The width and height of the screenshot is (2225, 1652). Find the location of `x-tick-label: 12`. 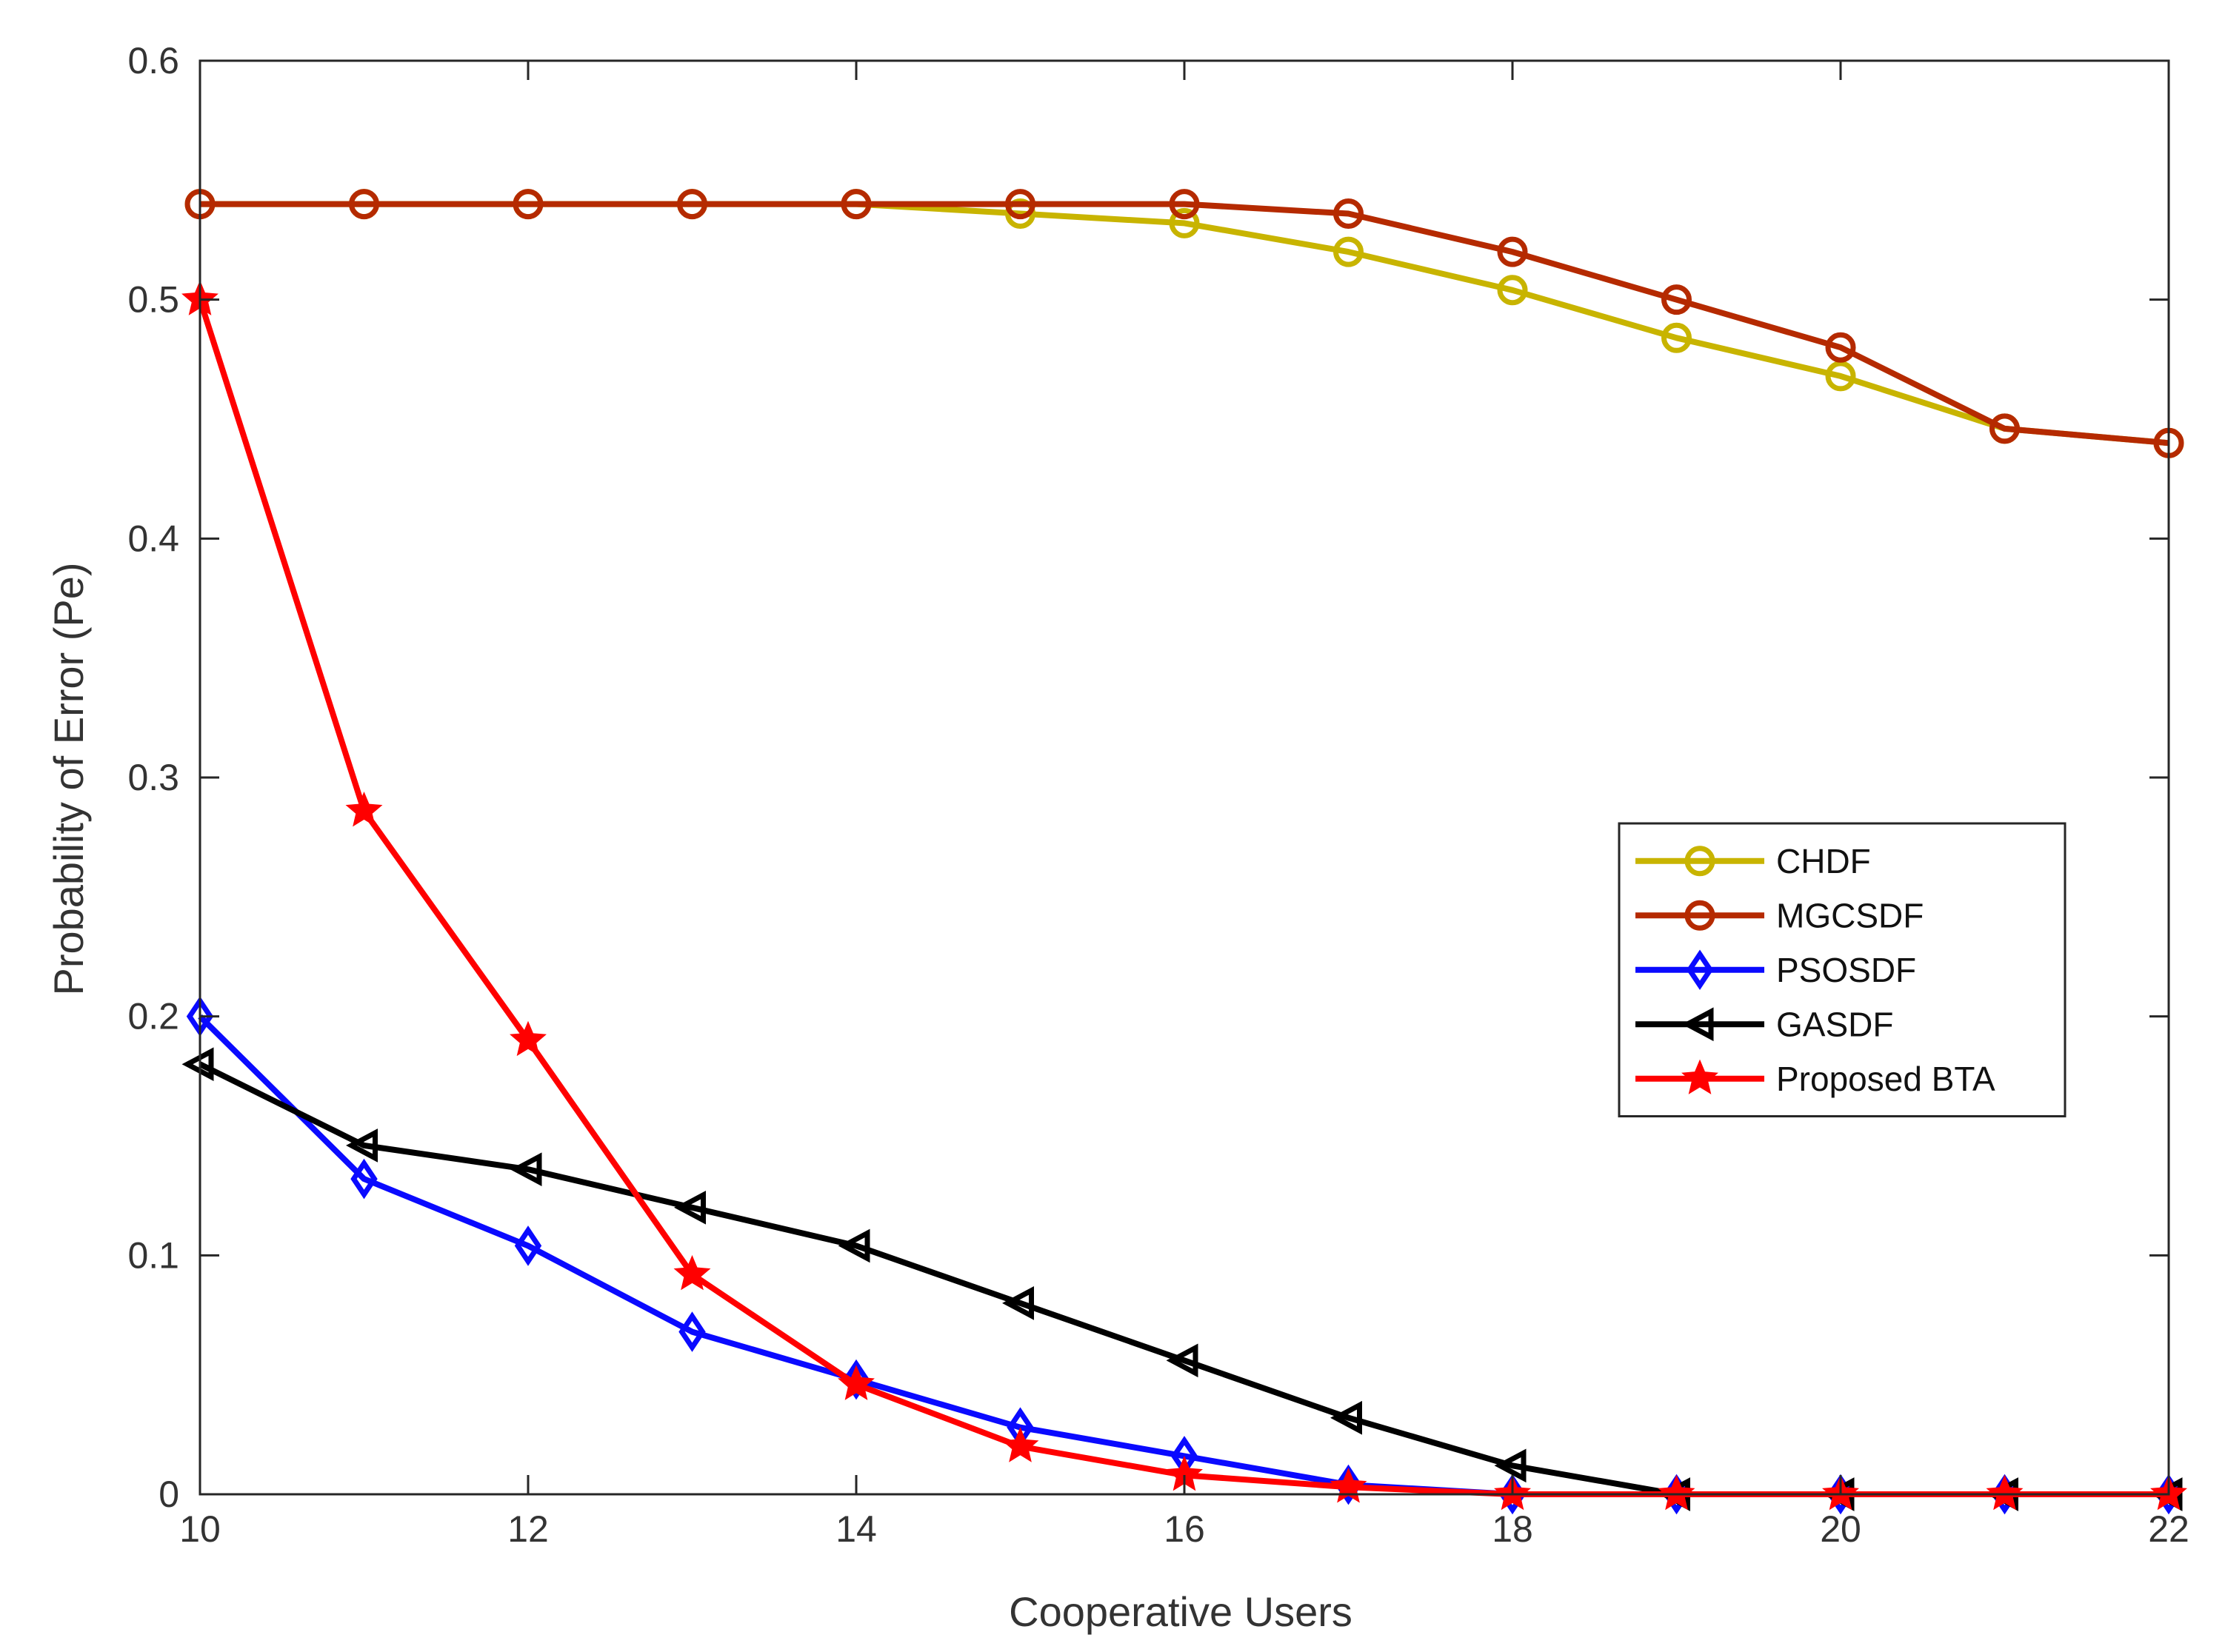

x-tick-label: 12 is located at coordinates (528, 1529).